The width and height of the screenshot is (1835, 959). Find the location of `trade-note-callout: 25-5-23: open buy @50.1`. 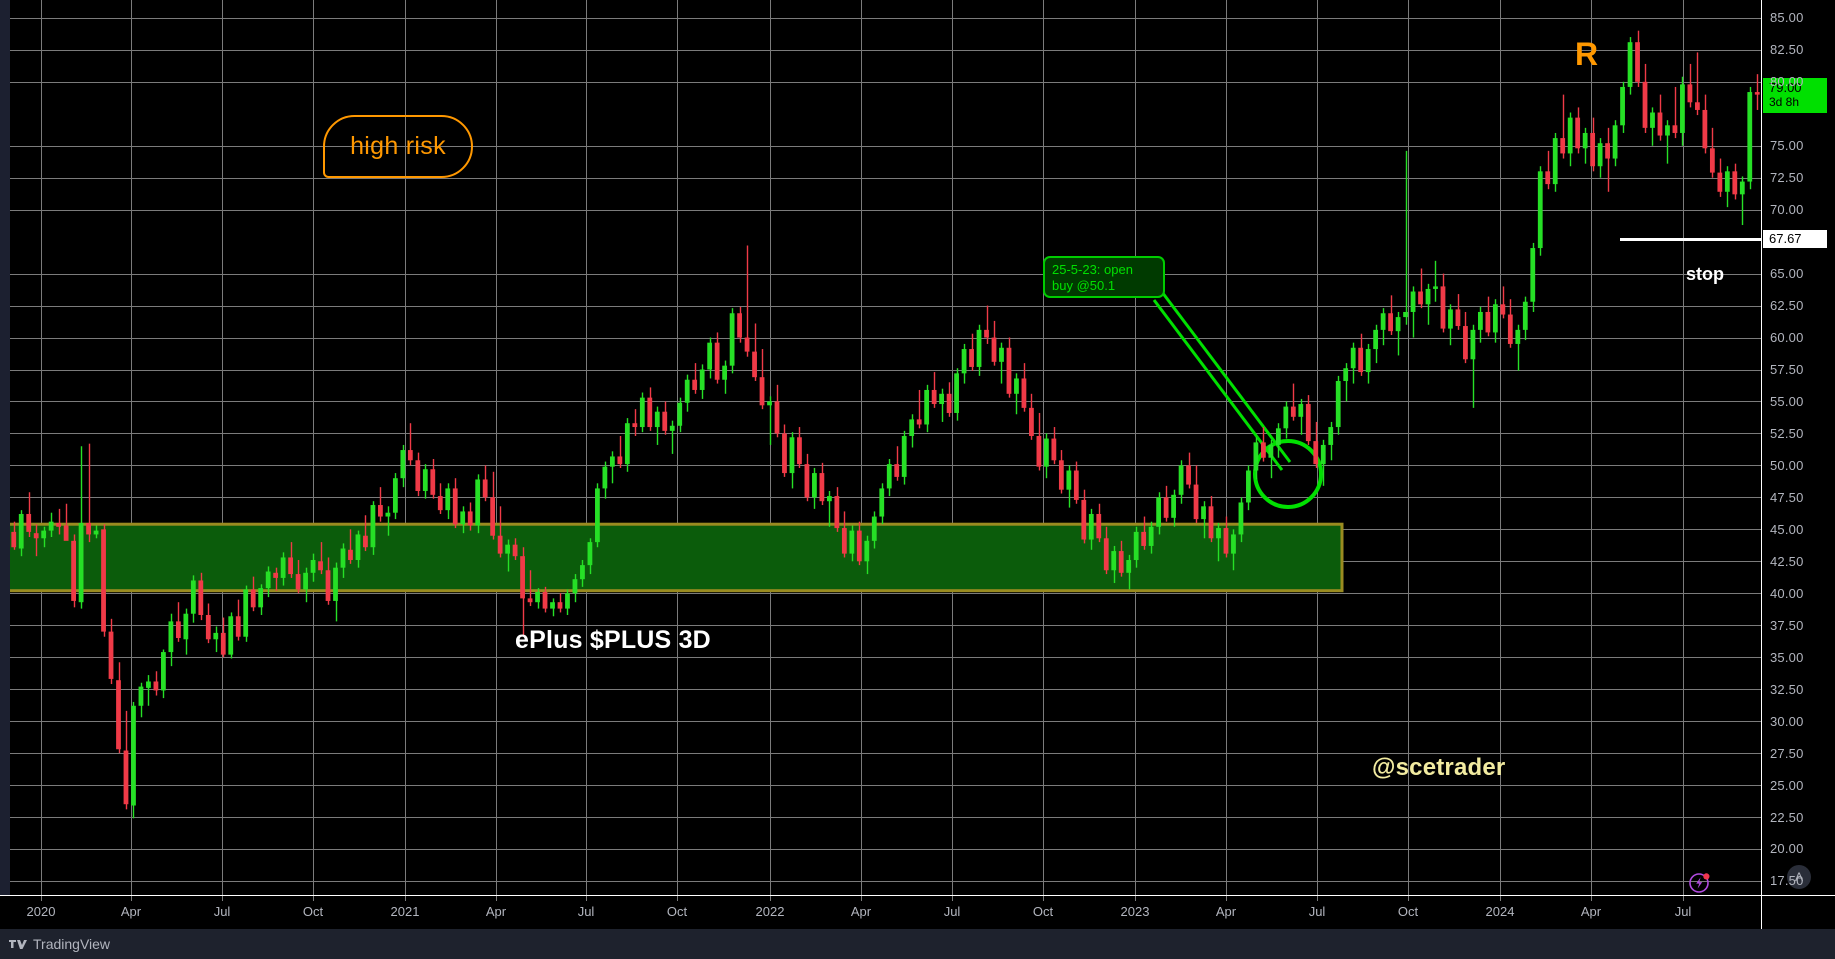

trade-note-callout: 25-5-23: open buy @50.1 is located at coordinates (1104, 277).